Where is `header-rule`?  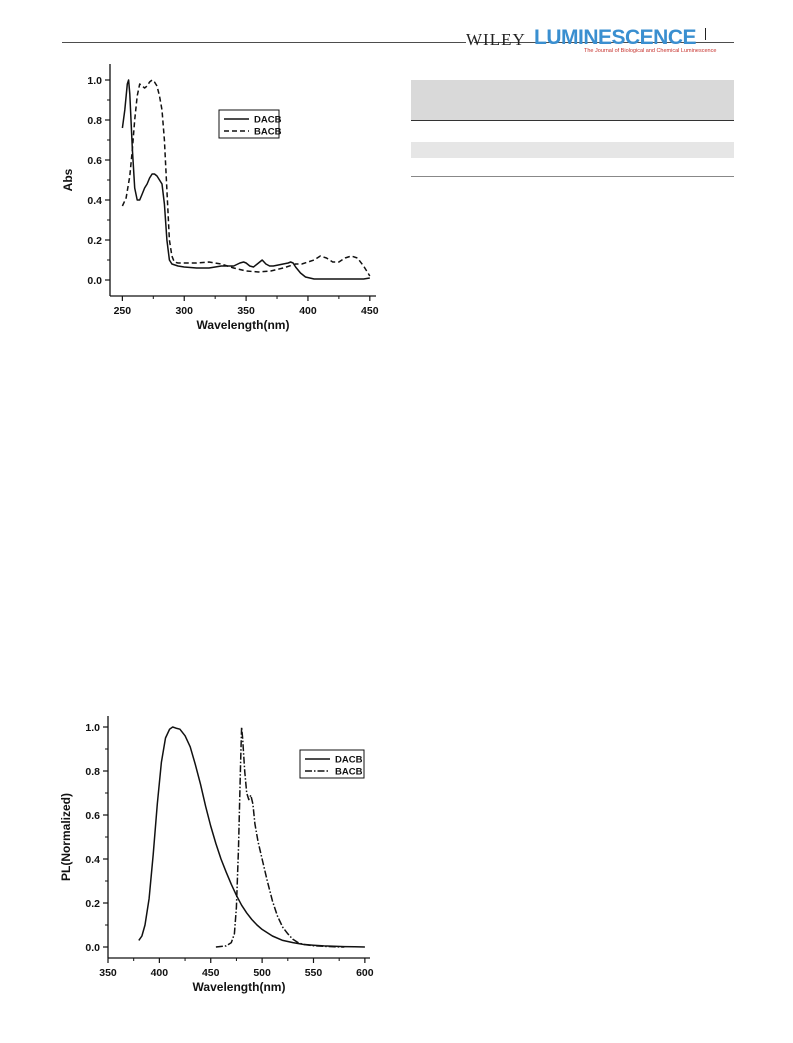 header-rule is located at coordinates (398, 42).